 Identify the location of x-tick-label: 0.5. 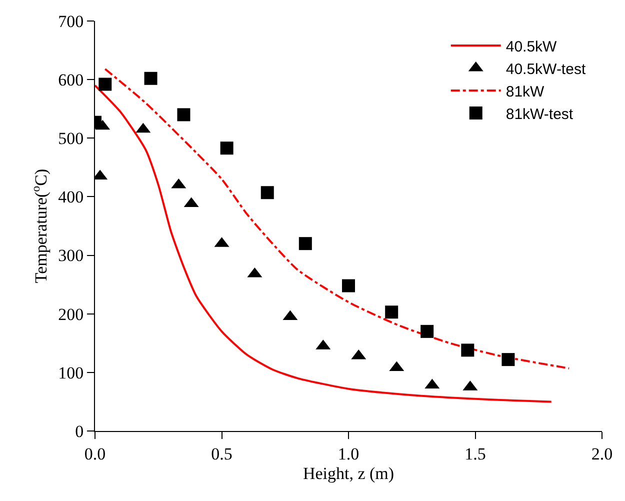
(221, 454).